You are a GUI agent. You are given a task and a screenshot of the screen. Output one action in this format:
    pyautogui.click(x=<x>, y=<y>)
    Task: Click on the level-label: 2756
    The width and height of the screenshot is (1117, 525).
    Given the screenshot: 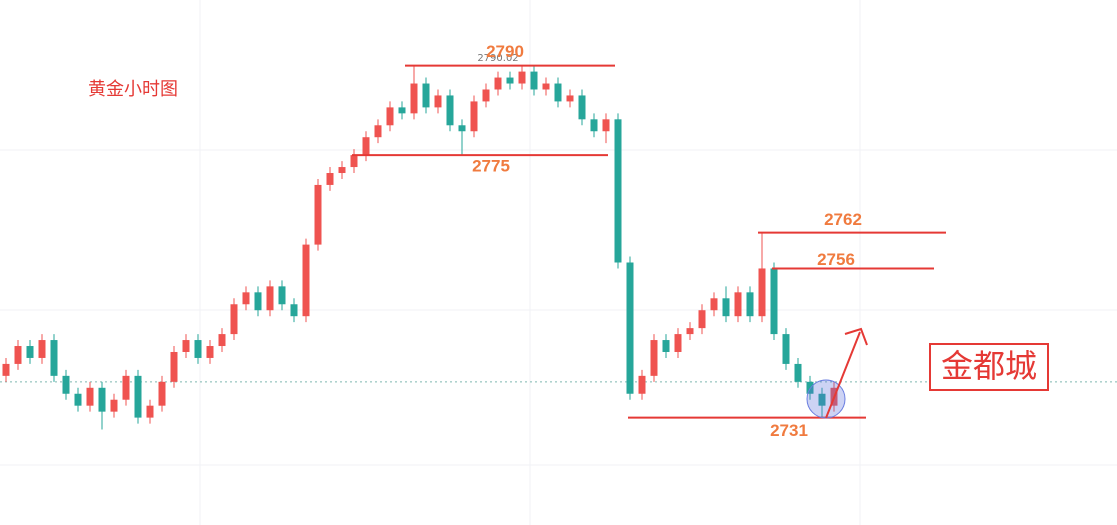 What is the action you would take?
    pyautogui.click(x=836, y=259)
    